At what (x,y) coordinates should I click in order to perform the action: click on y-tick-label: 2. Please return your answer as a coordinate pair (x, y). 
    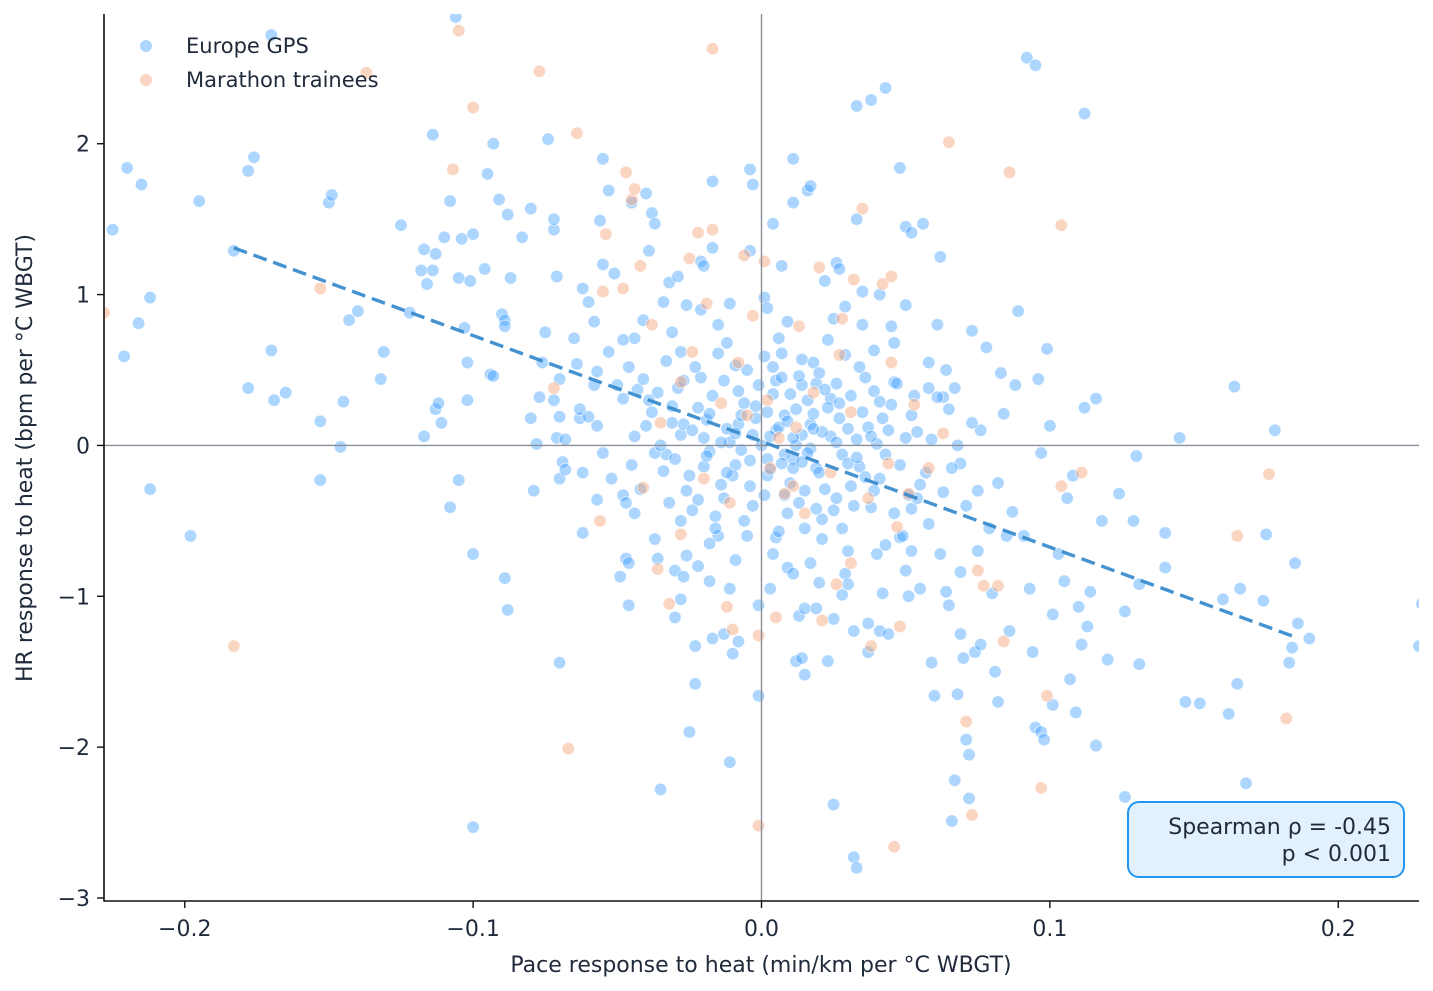
    Looking at the image, I should click on (83, 145).